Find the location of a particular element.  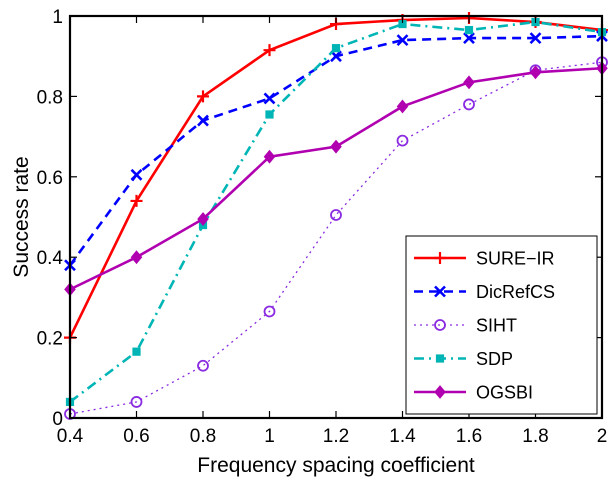

x-tick-label: 1 is located at coordinates (269, 436).